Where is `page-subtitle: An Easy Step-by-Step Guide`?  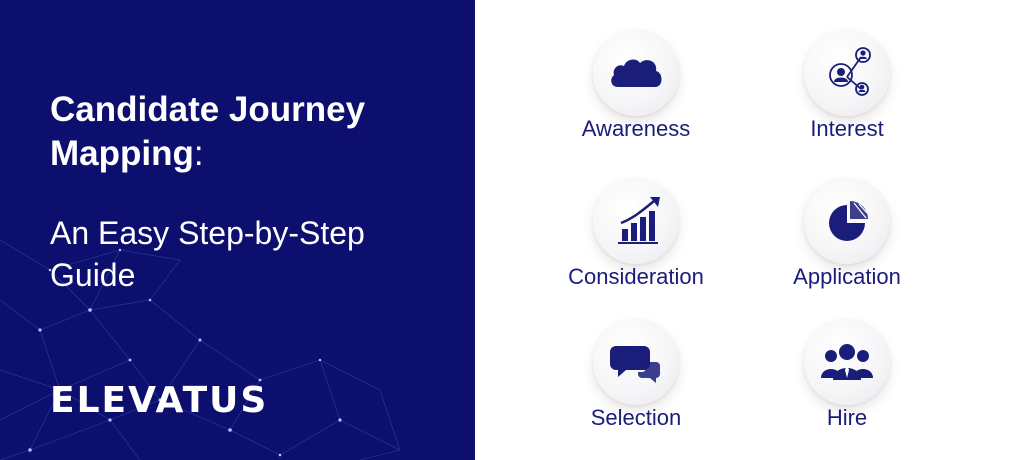
page-subtitle: An Easy Step-by-Step Guide is located at coordinates (255, 254).